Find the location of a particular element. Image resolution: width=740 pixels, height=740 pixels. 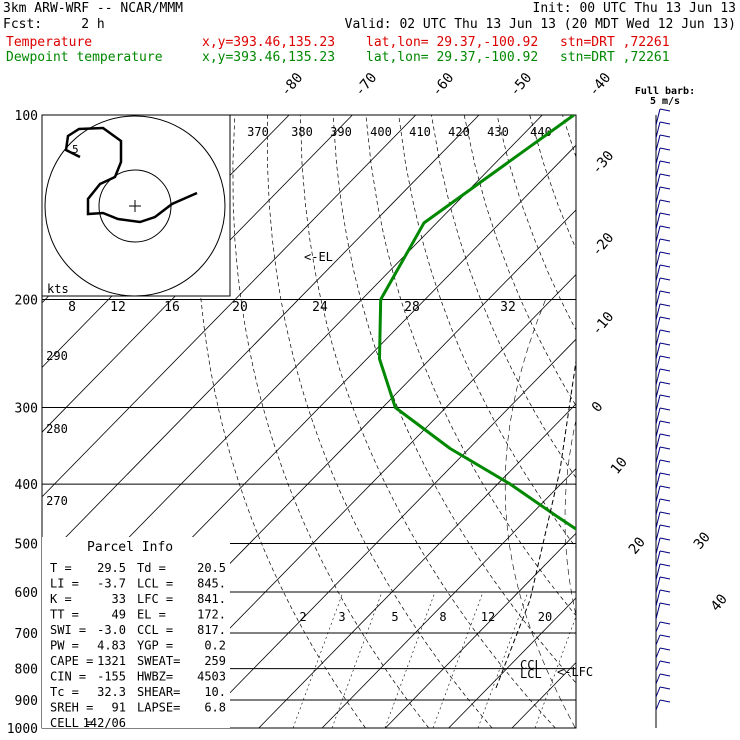

parcel-info-value: 0.2 is located at coordinates (215, 646).